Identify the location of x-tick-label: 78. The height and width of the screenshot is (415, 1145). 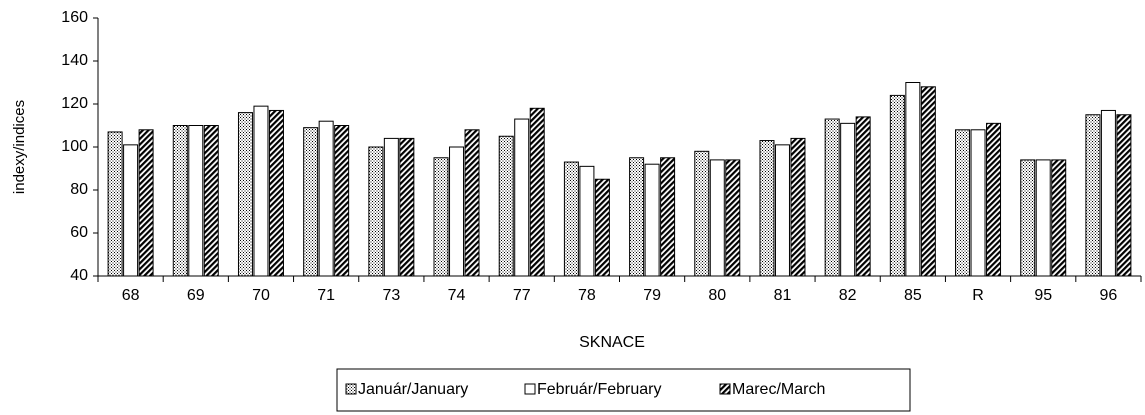
(587, 295).